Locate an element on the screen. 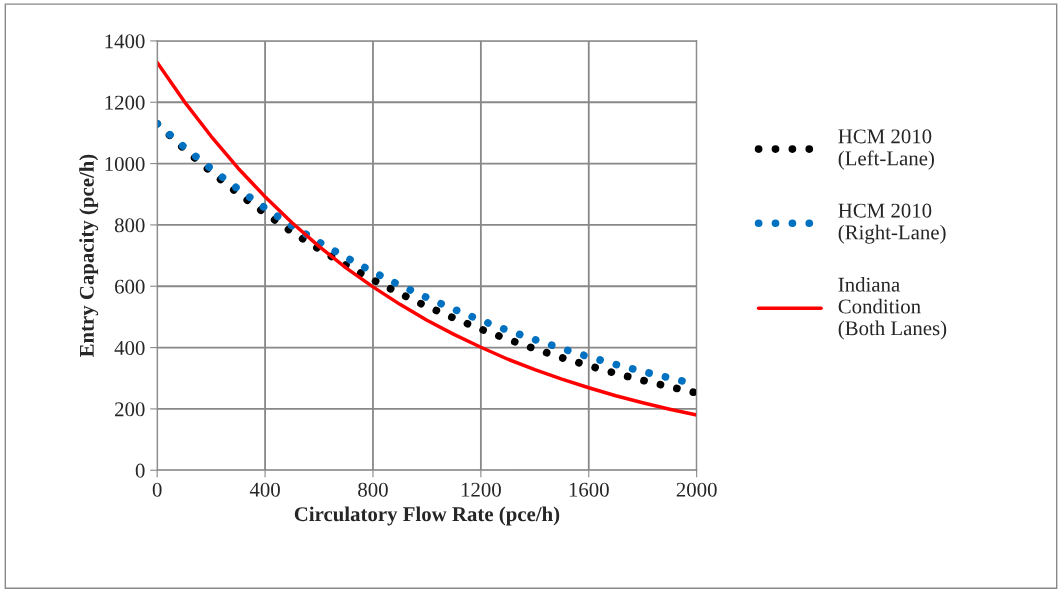 The height and width of the screenshot is (593, 1062). y-tick-label: 800 is located at coordinates (129, 225).